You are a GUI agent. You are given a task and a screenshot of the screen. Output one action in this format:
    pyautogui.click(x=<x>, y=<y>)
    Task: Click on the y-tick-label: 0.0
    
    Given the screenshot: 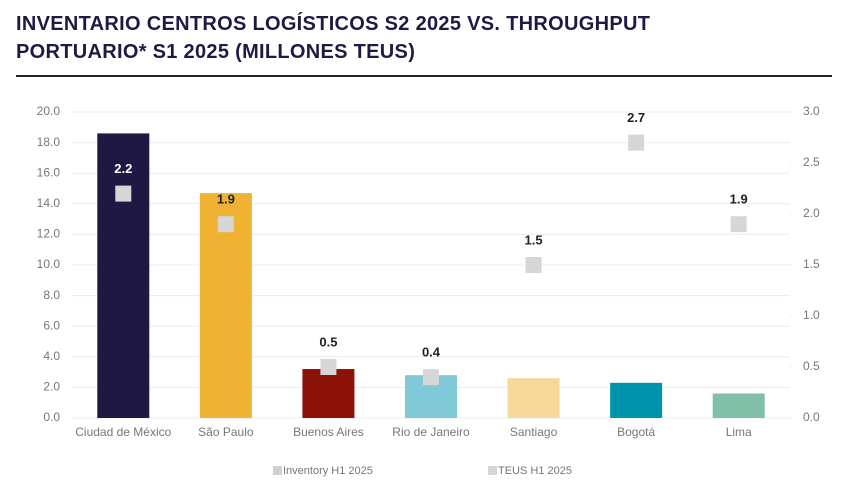 What is the action you would take?
    pyautogui.click(x=51, y=417)
    